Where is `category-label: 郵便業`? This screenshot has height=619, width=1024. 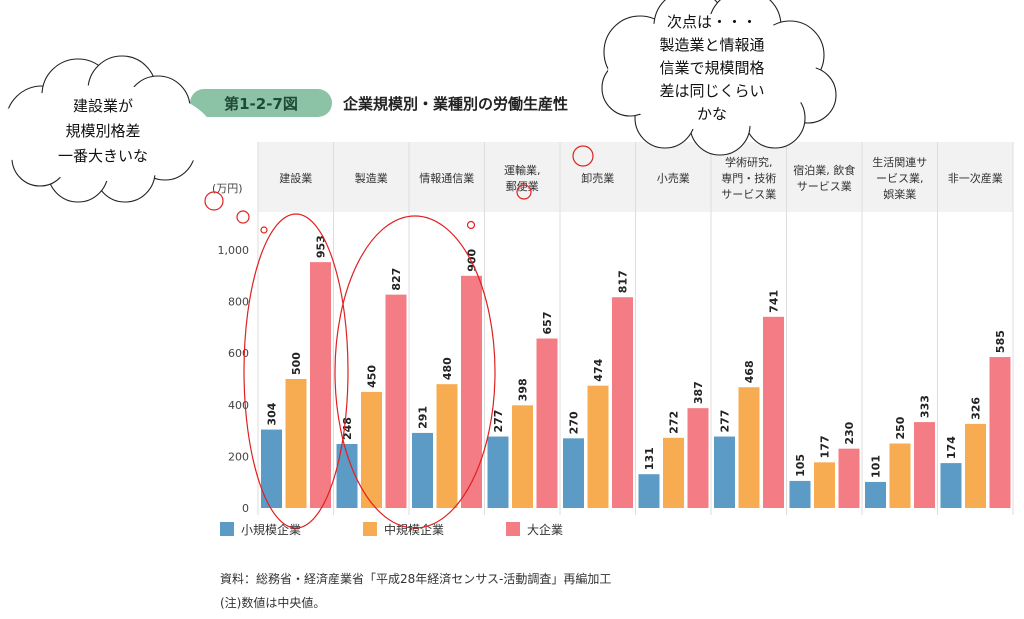 category-label: 郵便業 is located at coordinates (522, 186).